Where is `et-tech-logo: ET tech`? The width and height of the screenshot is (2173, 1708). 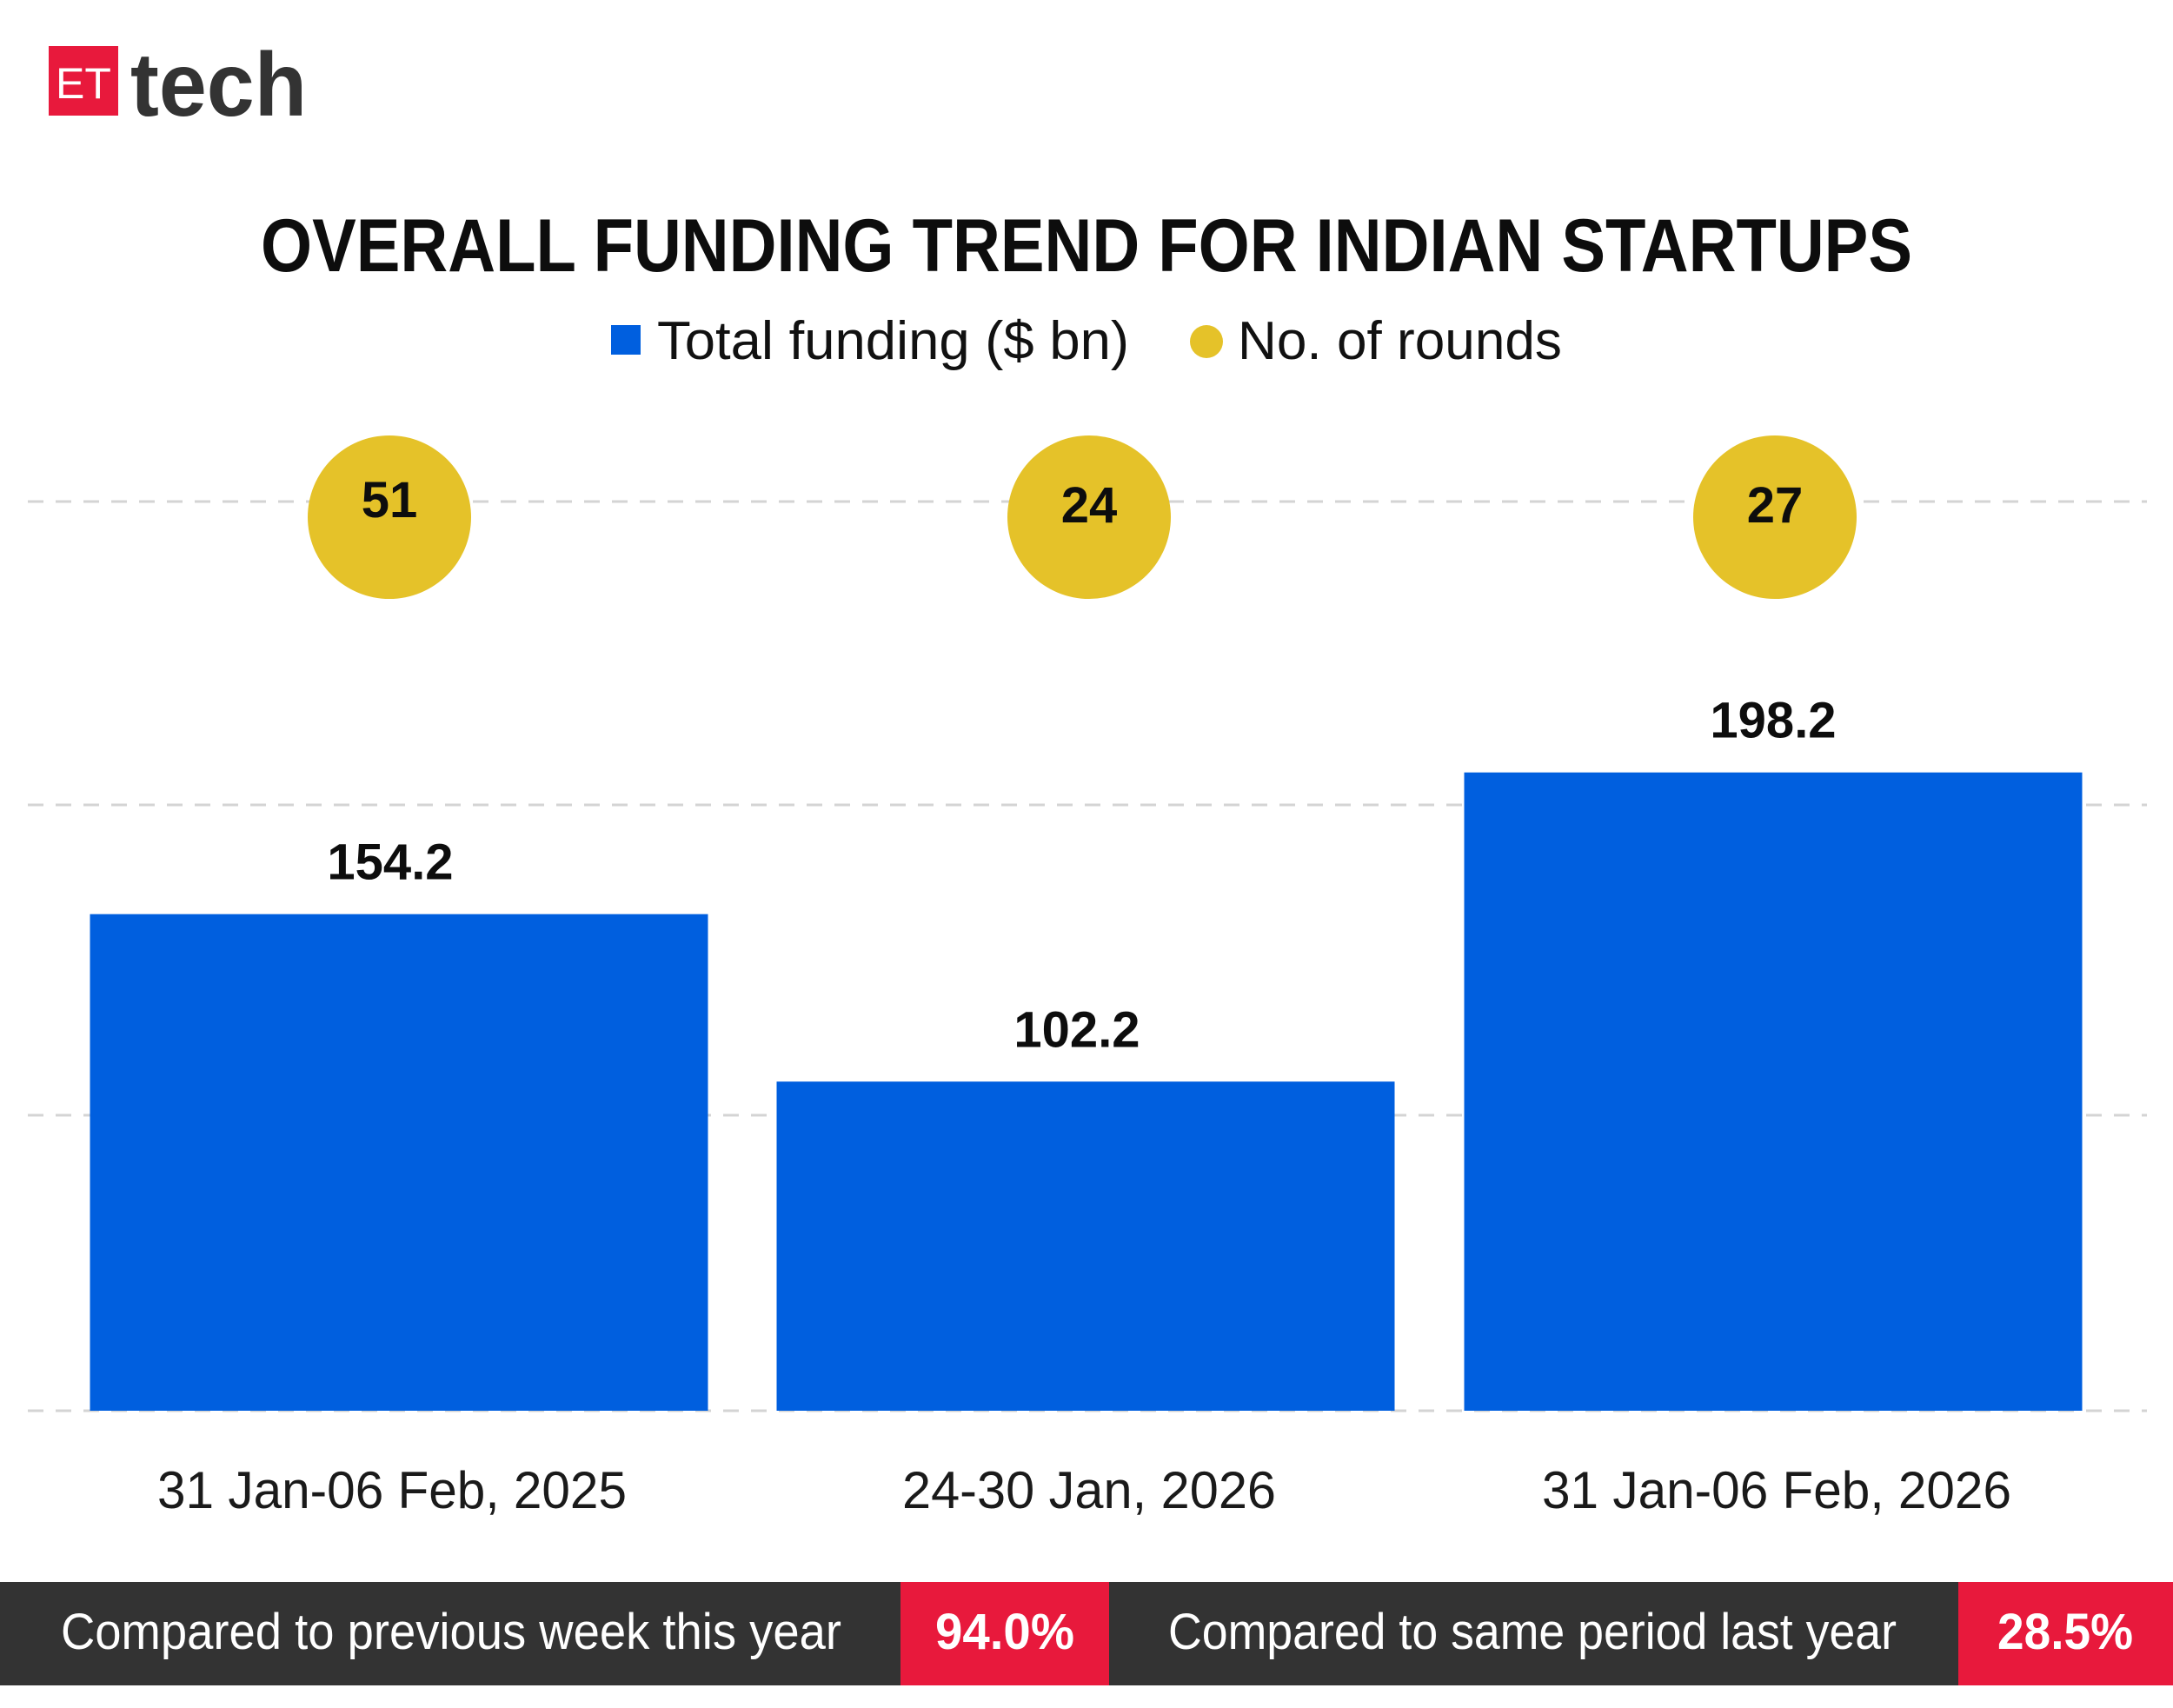
et-tech-logo: ET tech is located at coordinates (178, 85).